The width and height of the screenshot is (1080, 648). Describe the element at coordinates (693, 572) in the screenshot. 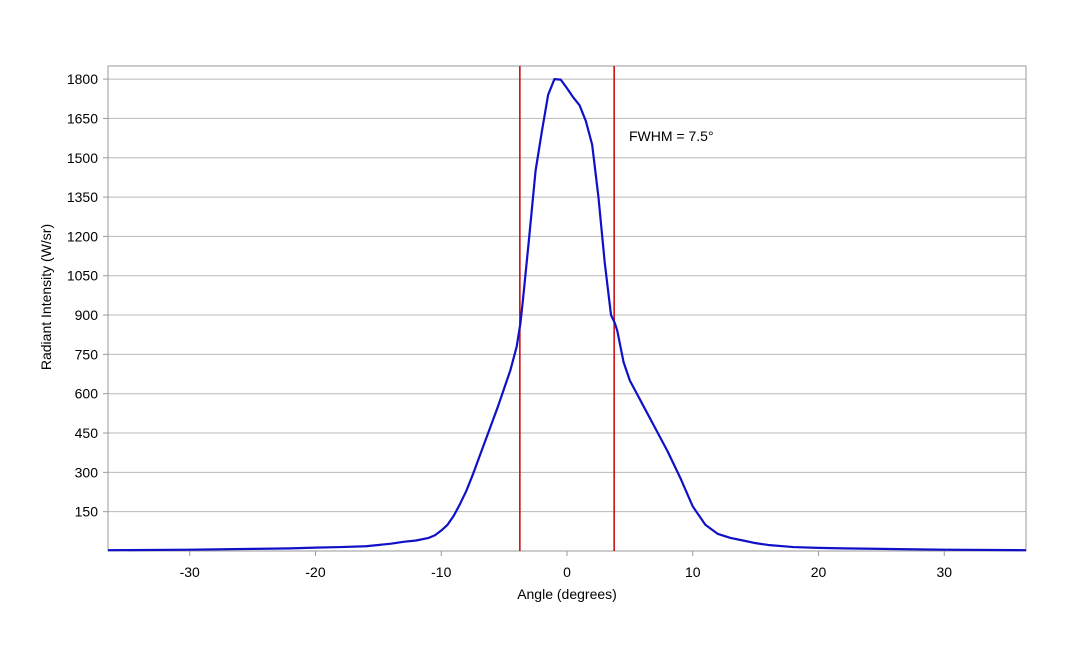

I see `x-tick-label: 10` at that location.